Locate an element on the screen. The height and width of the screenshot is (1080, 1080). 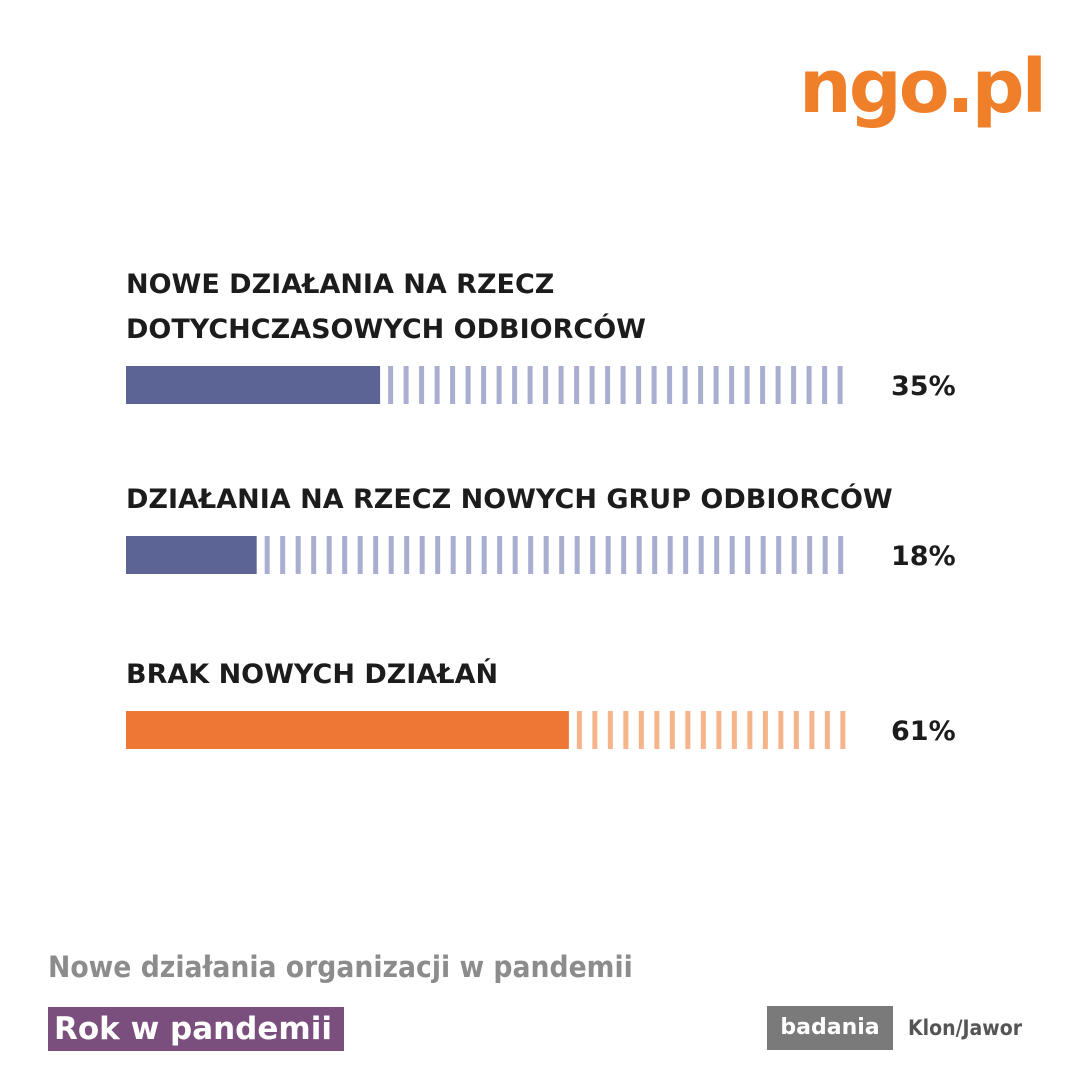
category-badge: badania is located at coordinates (830, 1028).